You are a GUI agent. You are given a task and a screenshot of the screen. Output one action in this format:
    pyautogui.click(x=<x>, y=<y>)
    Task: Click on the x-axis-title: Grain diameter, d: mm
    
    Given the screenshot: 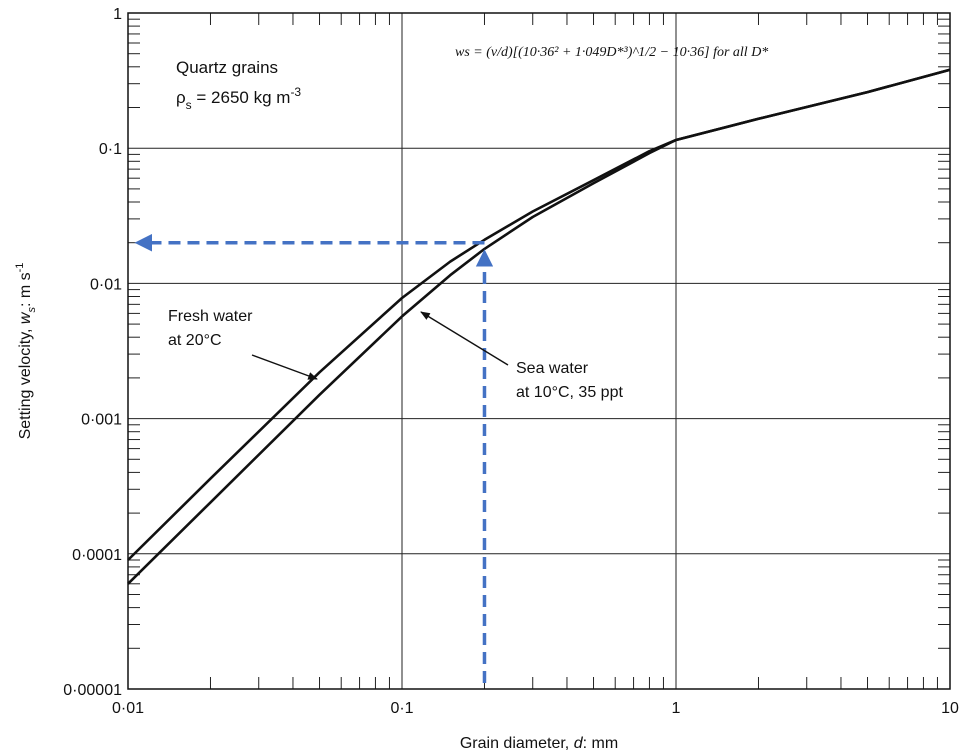 What is the action you would take?
    pyautogui.click(x=539, y=743)
    